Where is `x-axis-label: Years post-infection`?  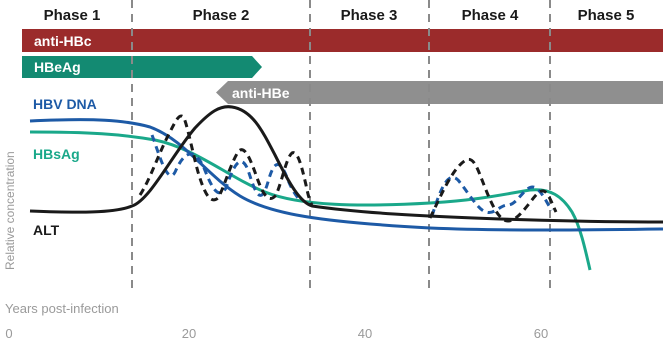 x-axis-label: Years post-infection is located at coordinates (62, 308).